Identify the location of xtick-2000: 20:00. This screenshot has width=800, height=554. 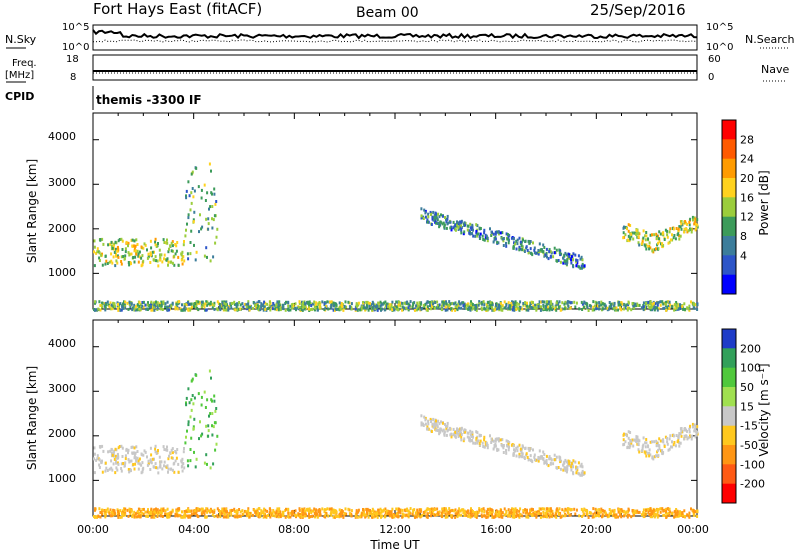
(596, 529).